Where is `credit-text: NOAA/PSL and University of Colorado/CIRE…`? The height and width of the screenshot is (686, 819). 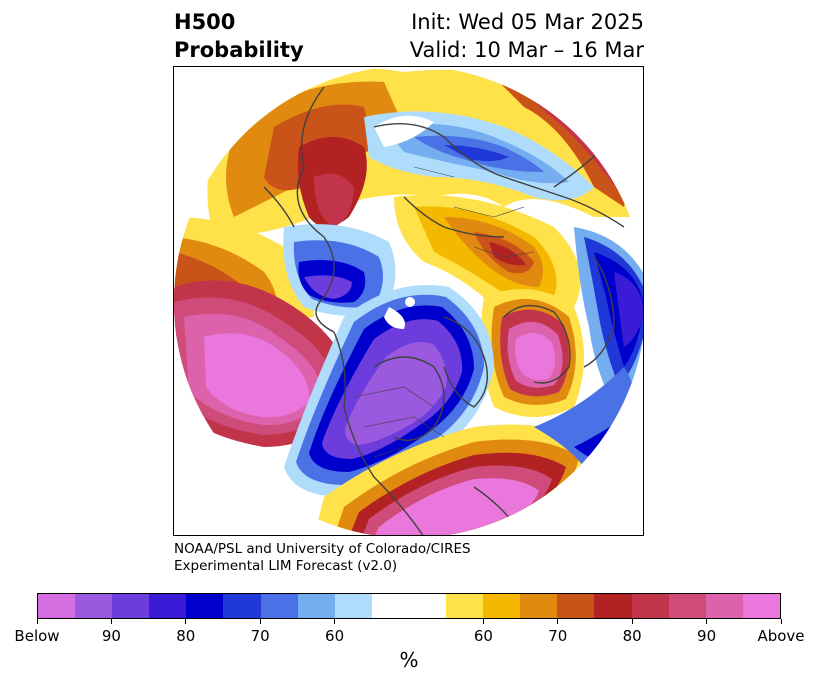 credit-text: NOAA/PSL and University of Colorado/CIRE… is located at coordinates (322, 558).